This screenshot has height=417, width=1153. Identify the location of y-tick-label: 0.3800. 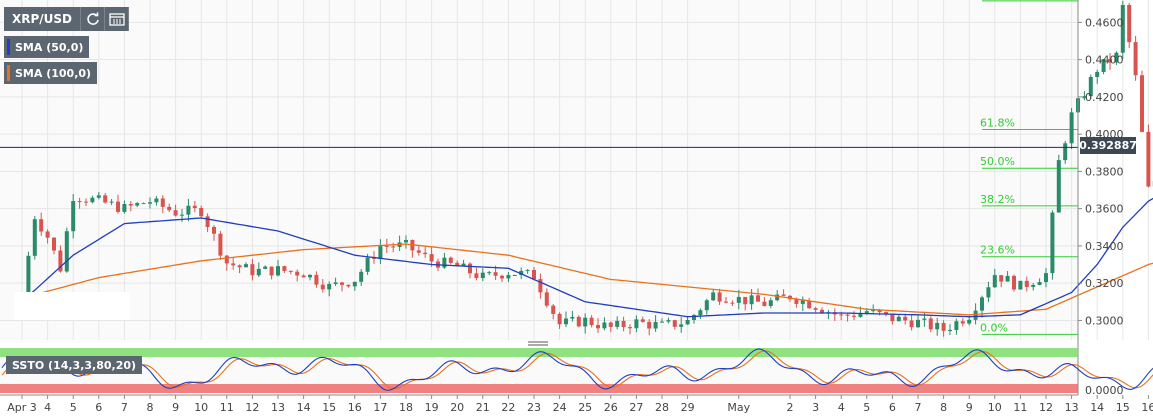
(1104, 171).